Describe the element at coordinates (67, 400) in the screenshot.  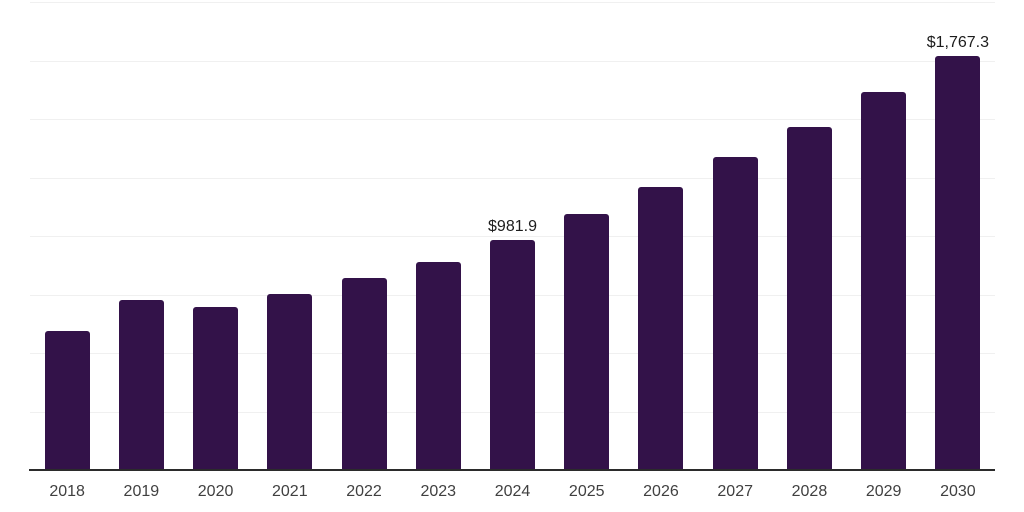
I see `bar-2018` at that location.